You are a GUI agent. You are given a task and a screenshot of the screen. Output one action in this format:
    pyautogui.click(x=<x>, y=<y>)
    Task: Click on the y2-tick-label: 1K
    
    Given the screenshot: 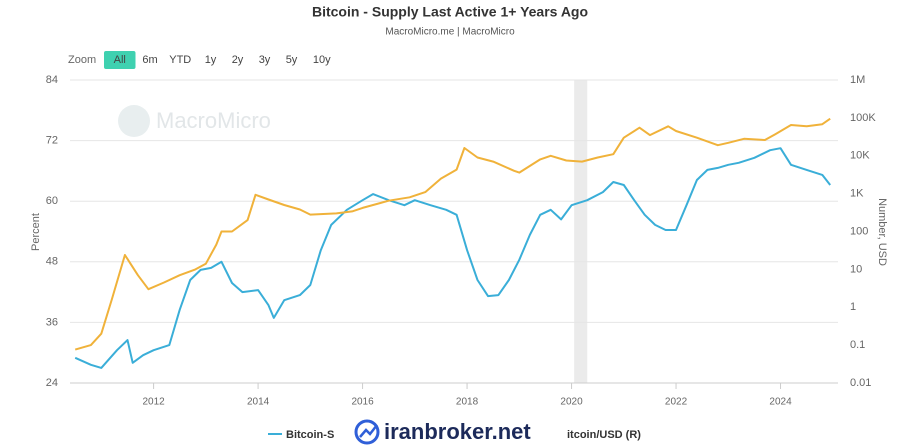 What is the action you would take?
    pyautogui.click(x=857, y=194)
    